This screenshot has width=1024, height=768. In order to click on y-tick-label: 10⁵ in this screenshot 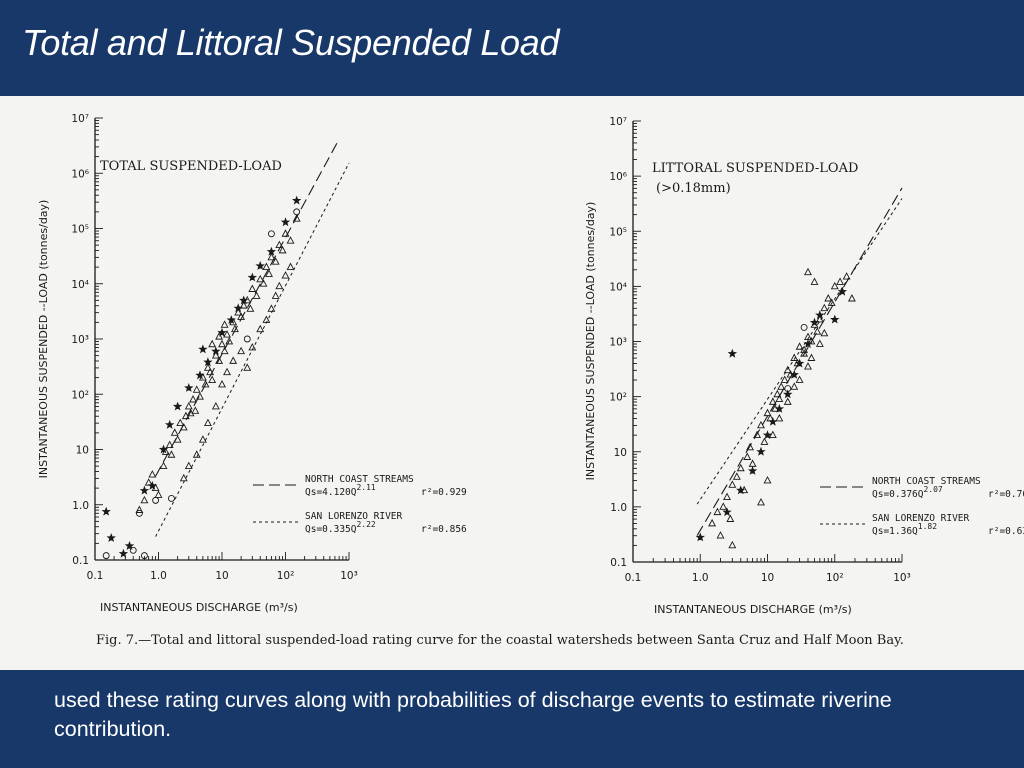, I will do `click(618, 232)`.